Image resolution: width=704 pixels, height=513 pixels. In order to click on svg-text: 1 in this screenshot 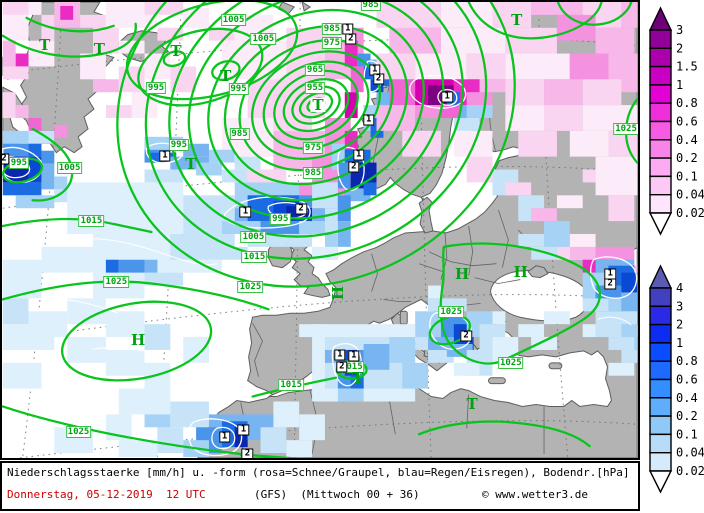, I will do `click(679, 85)`.